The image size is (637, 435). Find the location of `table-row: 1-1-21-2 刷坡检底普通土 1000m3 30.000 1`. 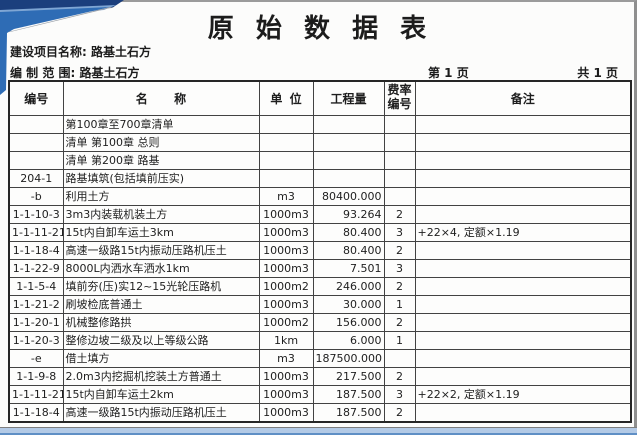

table-row: 1-1-21-2 刷坡检底普通土 1000m3 30.000 1 is located at coordinates (320, 304).